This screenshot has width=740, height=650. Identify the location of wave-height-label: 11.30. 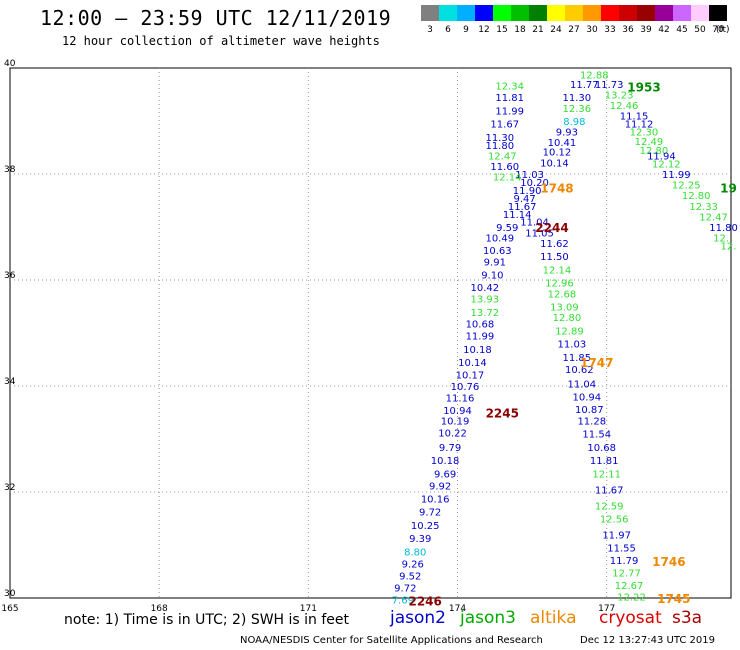
(499, 138).